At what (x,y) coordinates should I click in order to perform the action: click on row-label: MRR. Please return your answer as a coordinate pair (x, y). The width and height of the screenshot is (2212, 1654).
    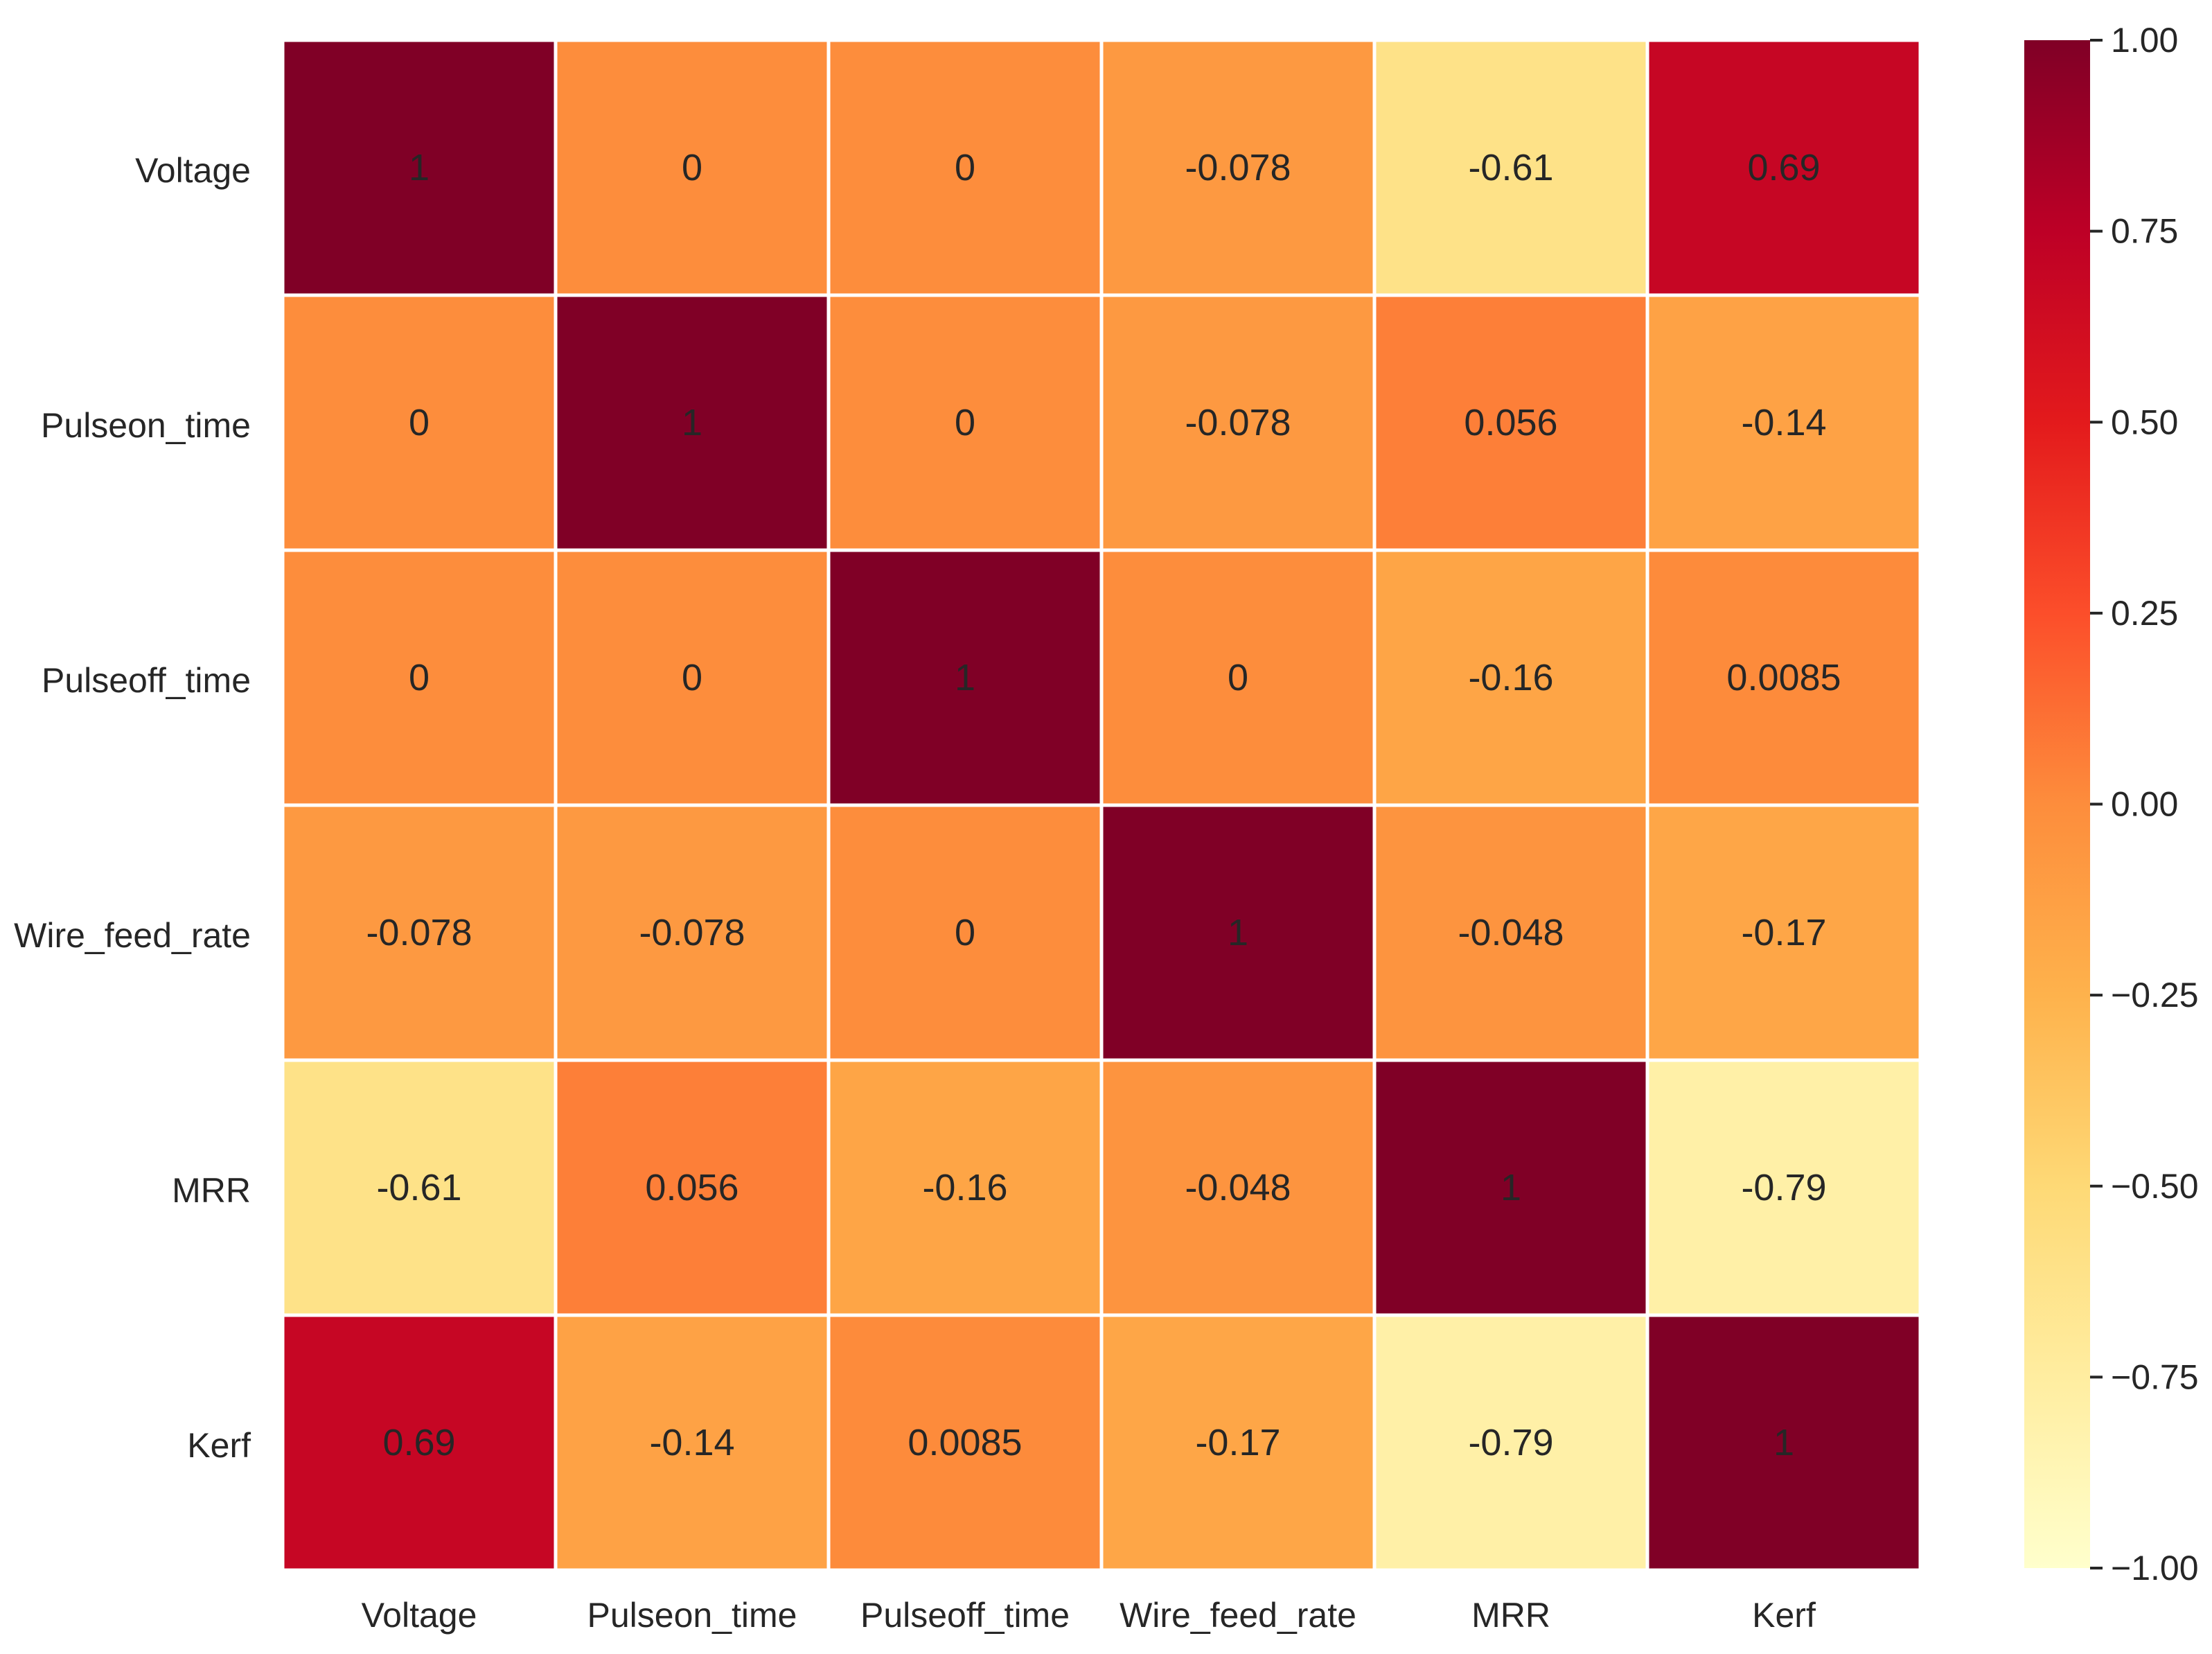
    Looking at the image, I should click on (211, 1190).